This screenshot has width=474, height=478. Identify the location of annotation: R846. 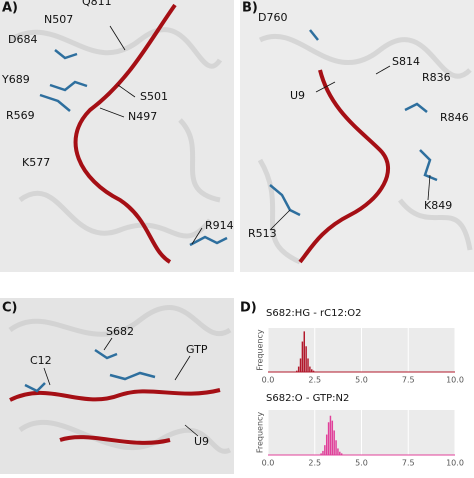
(454, 117).